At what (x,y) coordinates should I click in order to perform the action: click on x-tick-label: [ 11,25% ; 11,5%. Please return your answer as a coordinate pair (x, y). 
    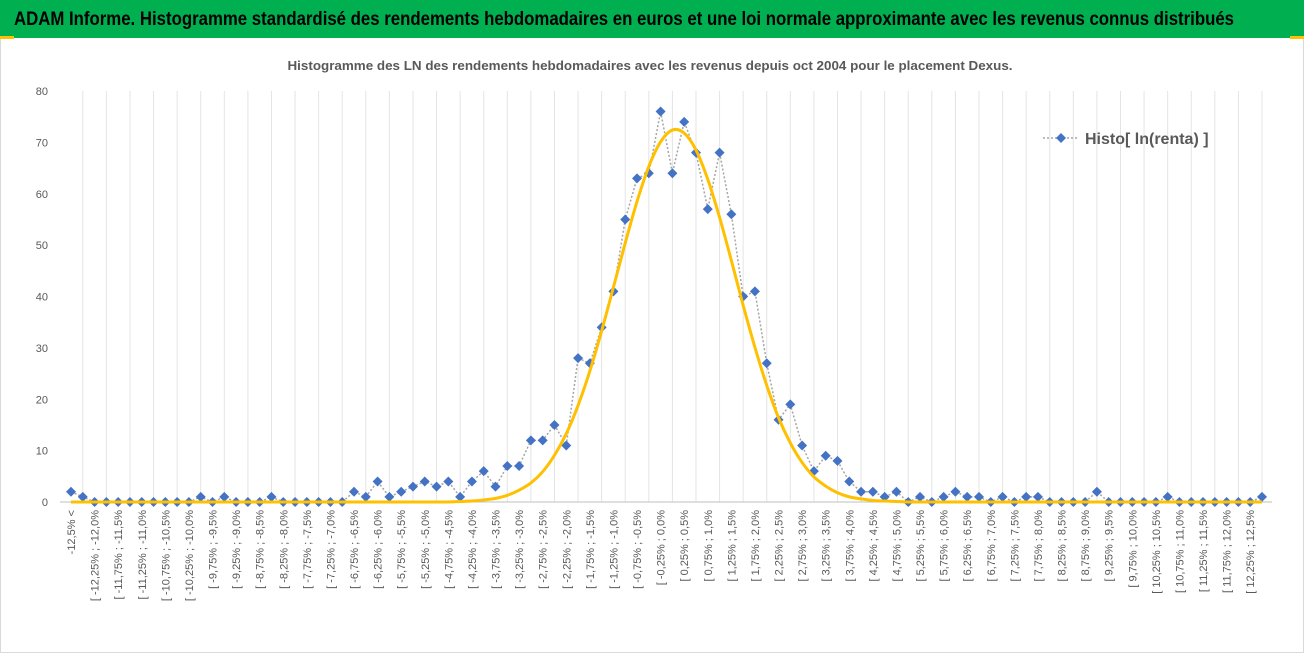
    Looking at the image, I should click on (1204, 551).